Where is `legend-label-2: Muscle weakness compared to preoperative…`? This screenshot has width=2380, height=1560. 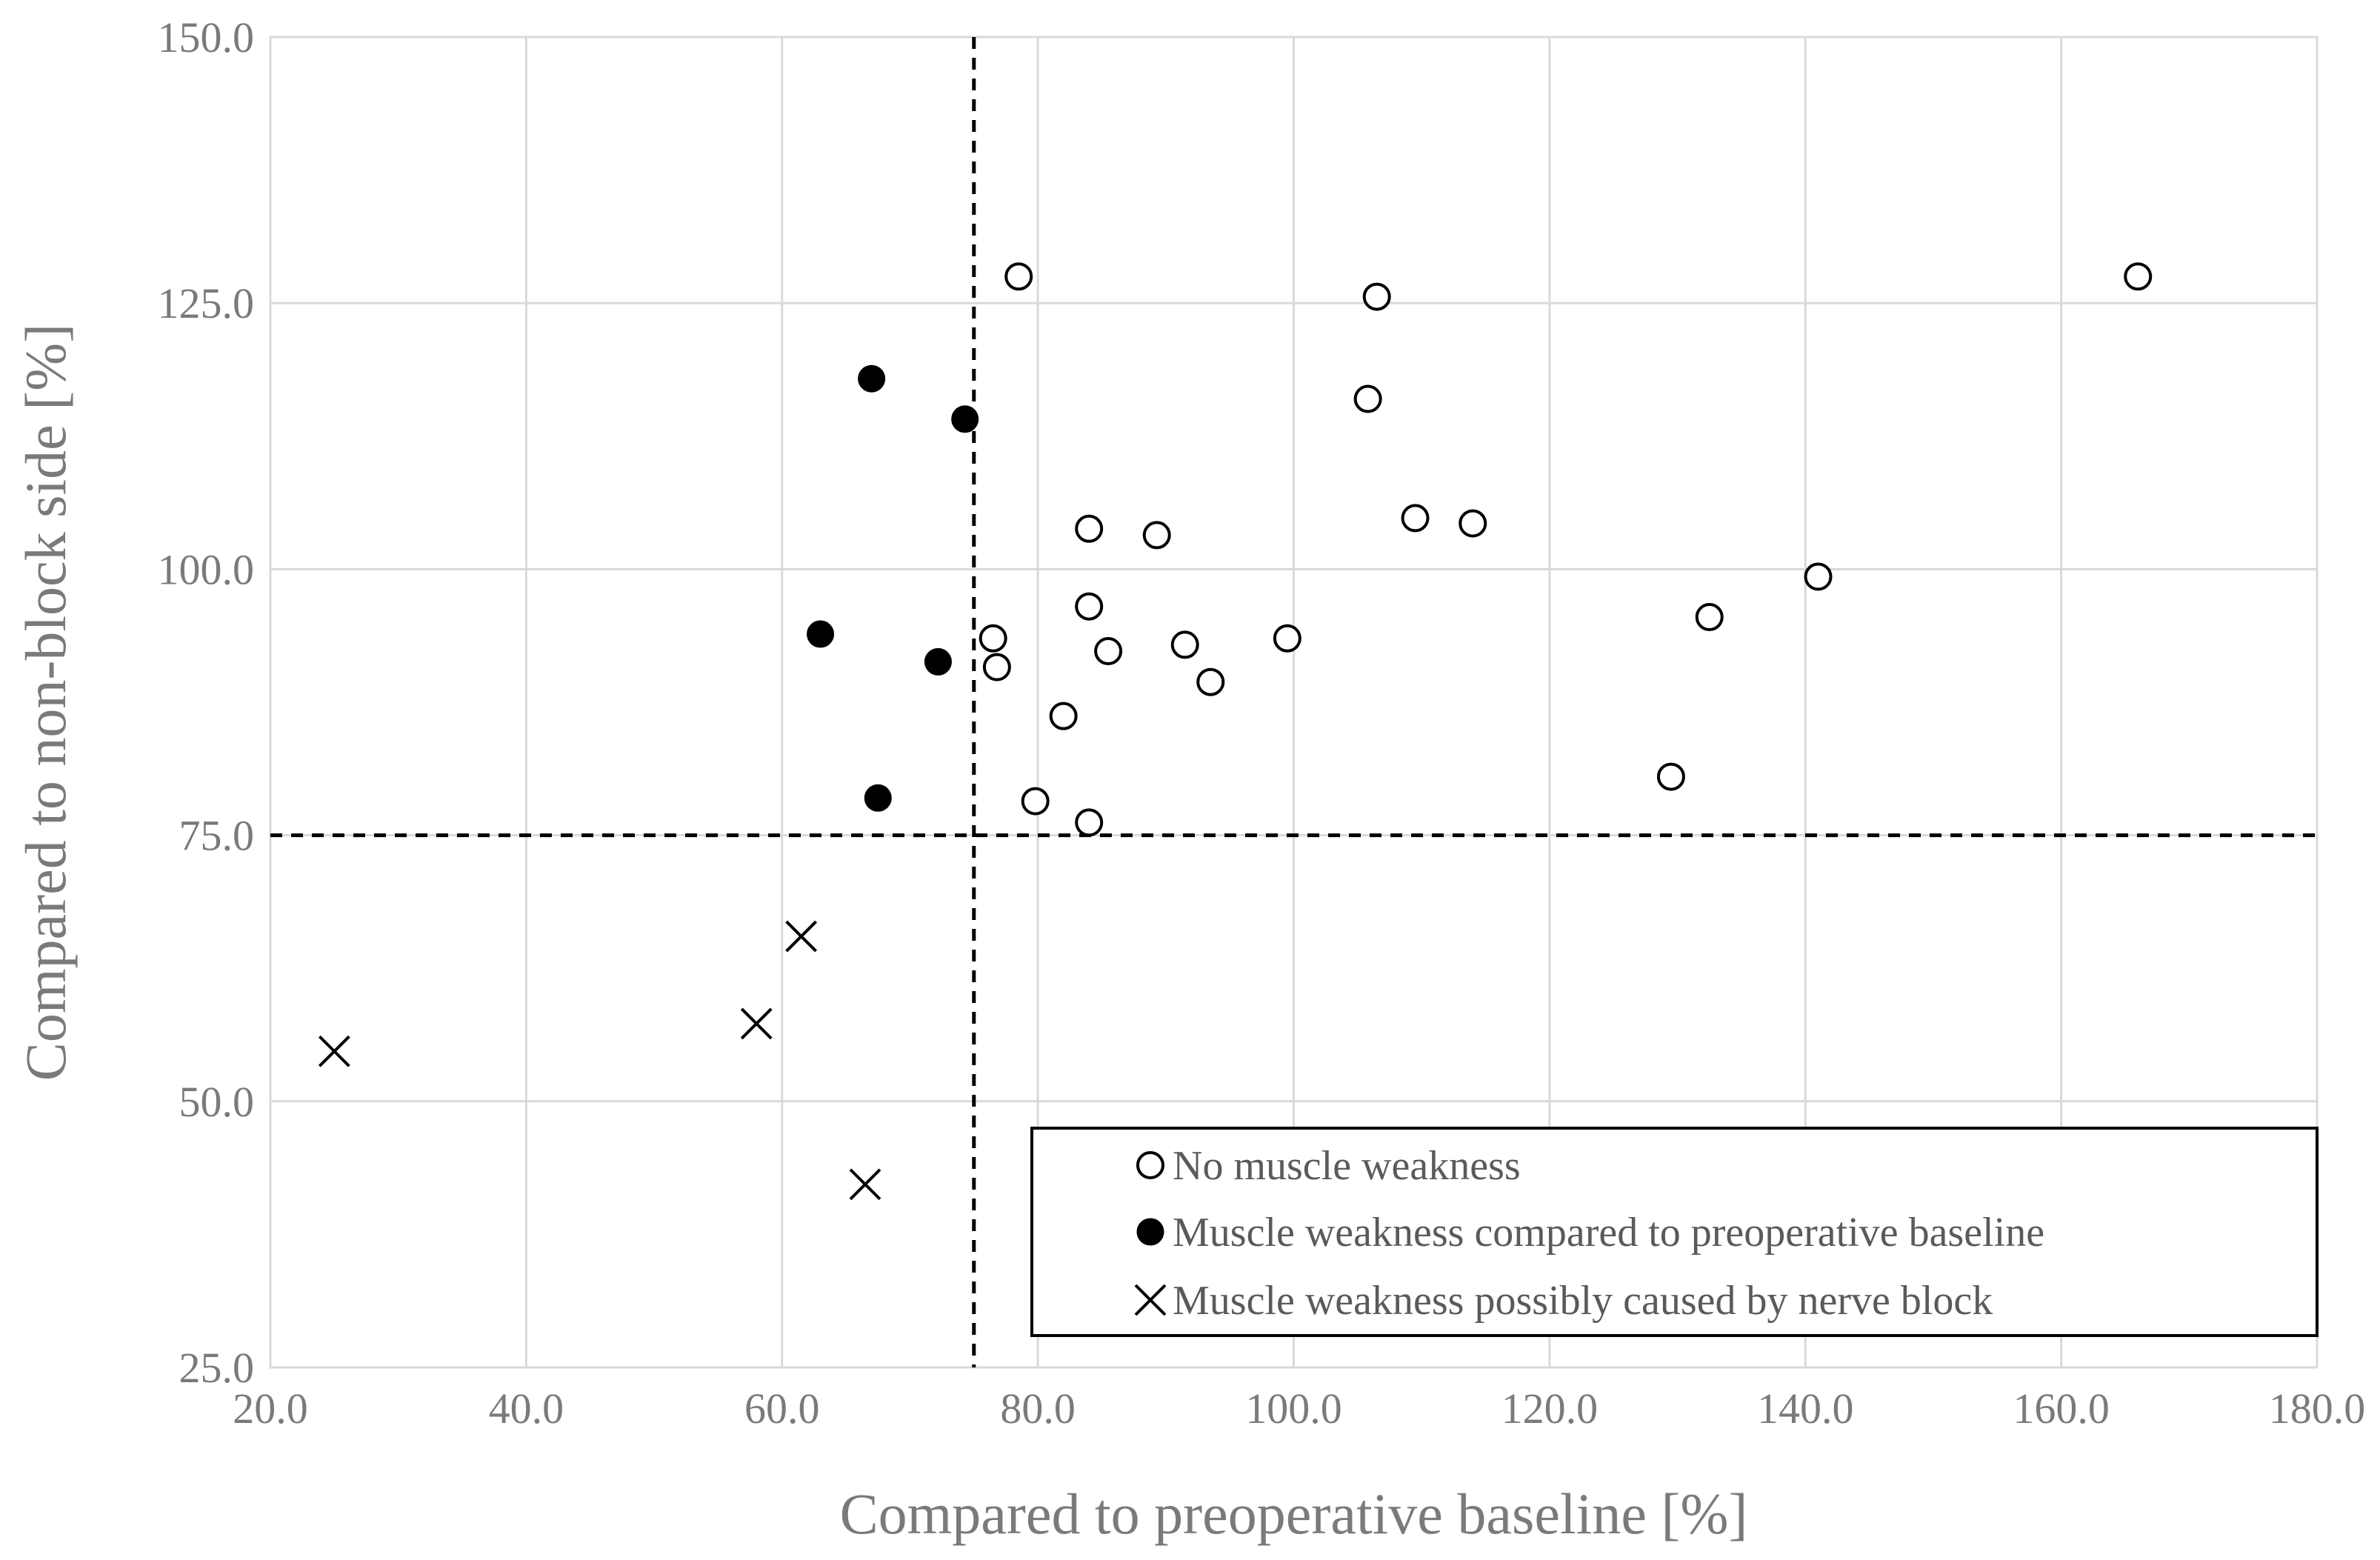
legend-label-2: Muscle weakness compared to preoperative… is located at coordinates (1609, 1233).